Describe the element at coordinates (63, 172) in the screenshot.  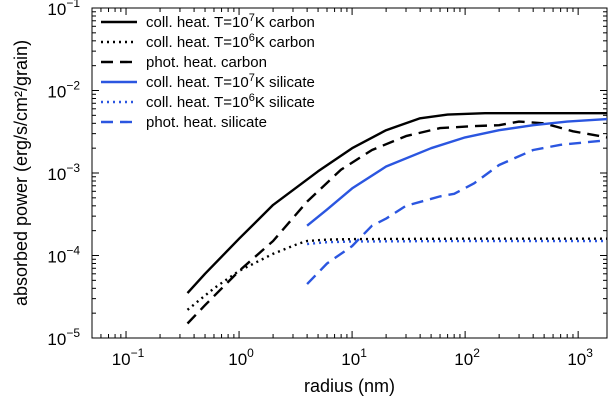
I see `y-tick-label: 10⁻³` at that location.